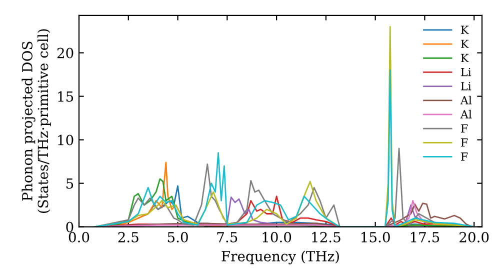 The height and width of the screenshot is (280, 500). What do you see at coordinates (178, 237) in the screenshot?
I see `x-tick-label: 5.0` at bounding box center [178, 237].